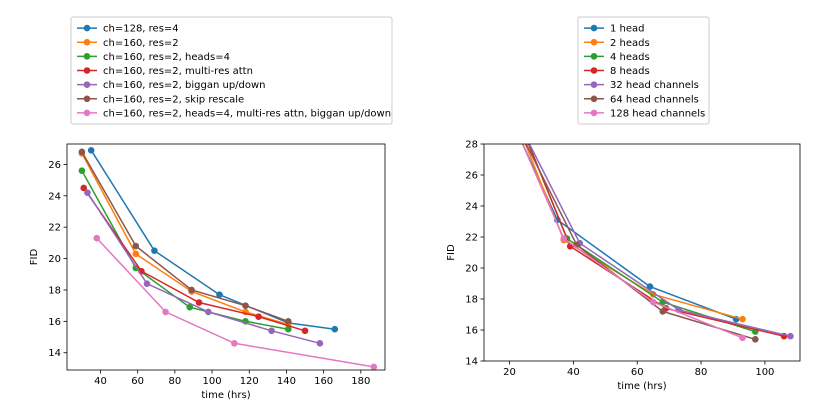  Describe the element at coordinates (471, 145) in the screenshot. I see `right-ytick-label-7: 28` at that location.